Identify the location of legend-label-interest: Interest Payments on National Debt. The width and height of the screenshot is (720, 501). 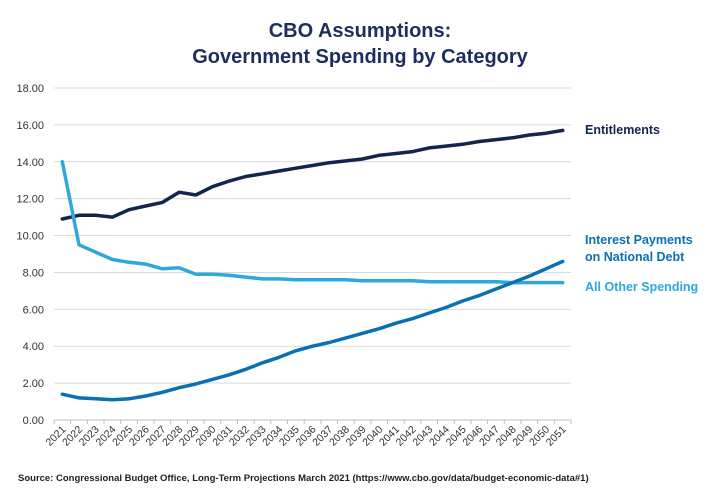
(639, 249).